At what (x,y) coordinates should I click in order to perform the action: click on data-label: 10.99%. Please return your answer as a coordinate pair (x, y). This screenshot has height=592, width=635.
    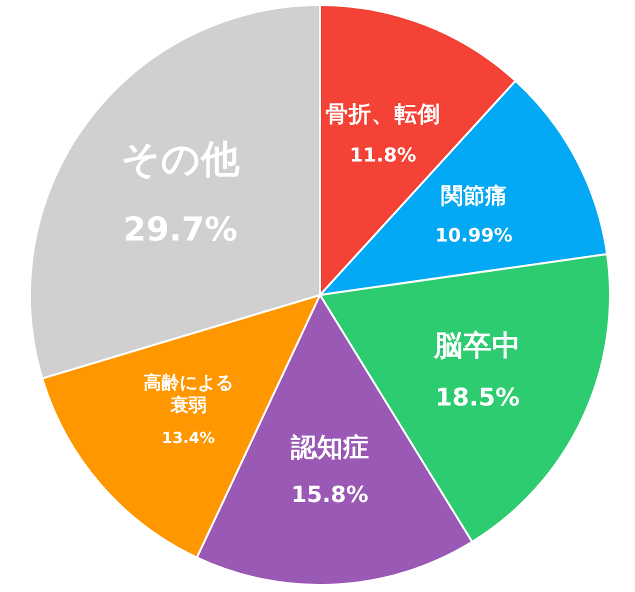
    Looking at the image, I should click on (474, 236).